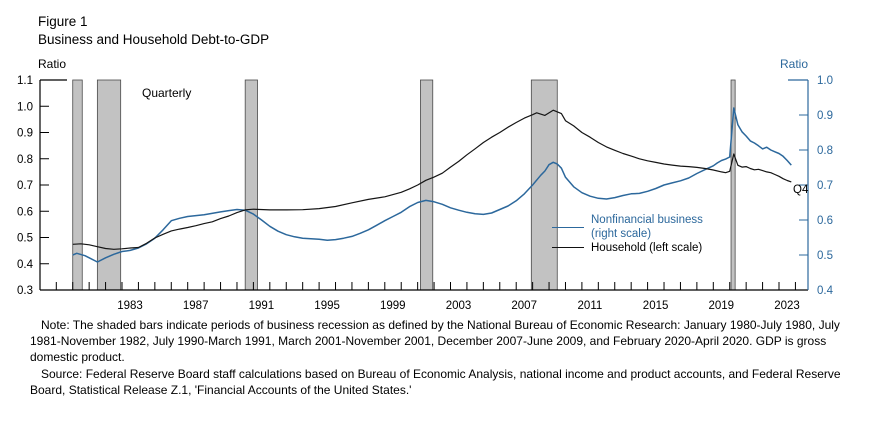 This screenshot has width=878, height=422. What do you see at coordinates (647, 248) in the screenshot?
I see `legend-household-label: Household (left scale)` at bounding box center [647, 248].